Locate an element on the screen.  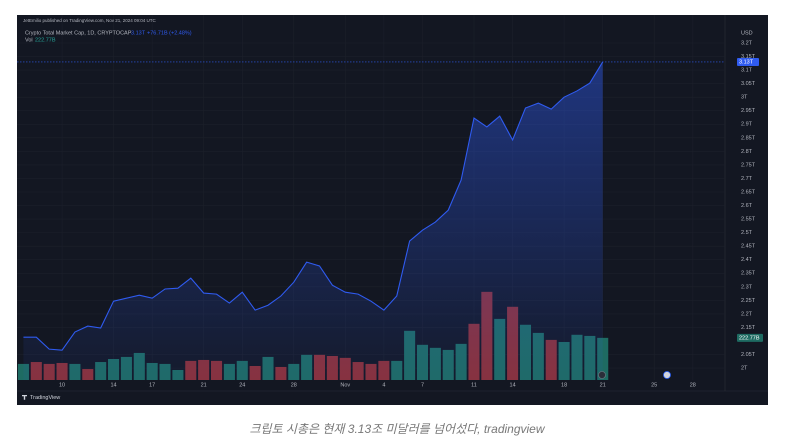
value-label: 222.77B is located at coordinates (749, 338).